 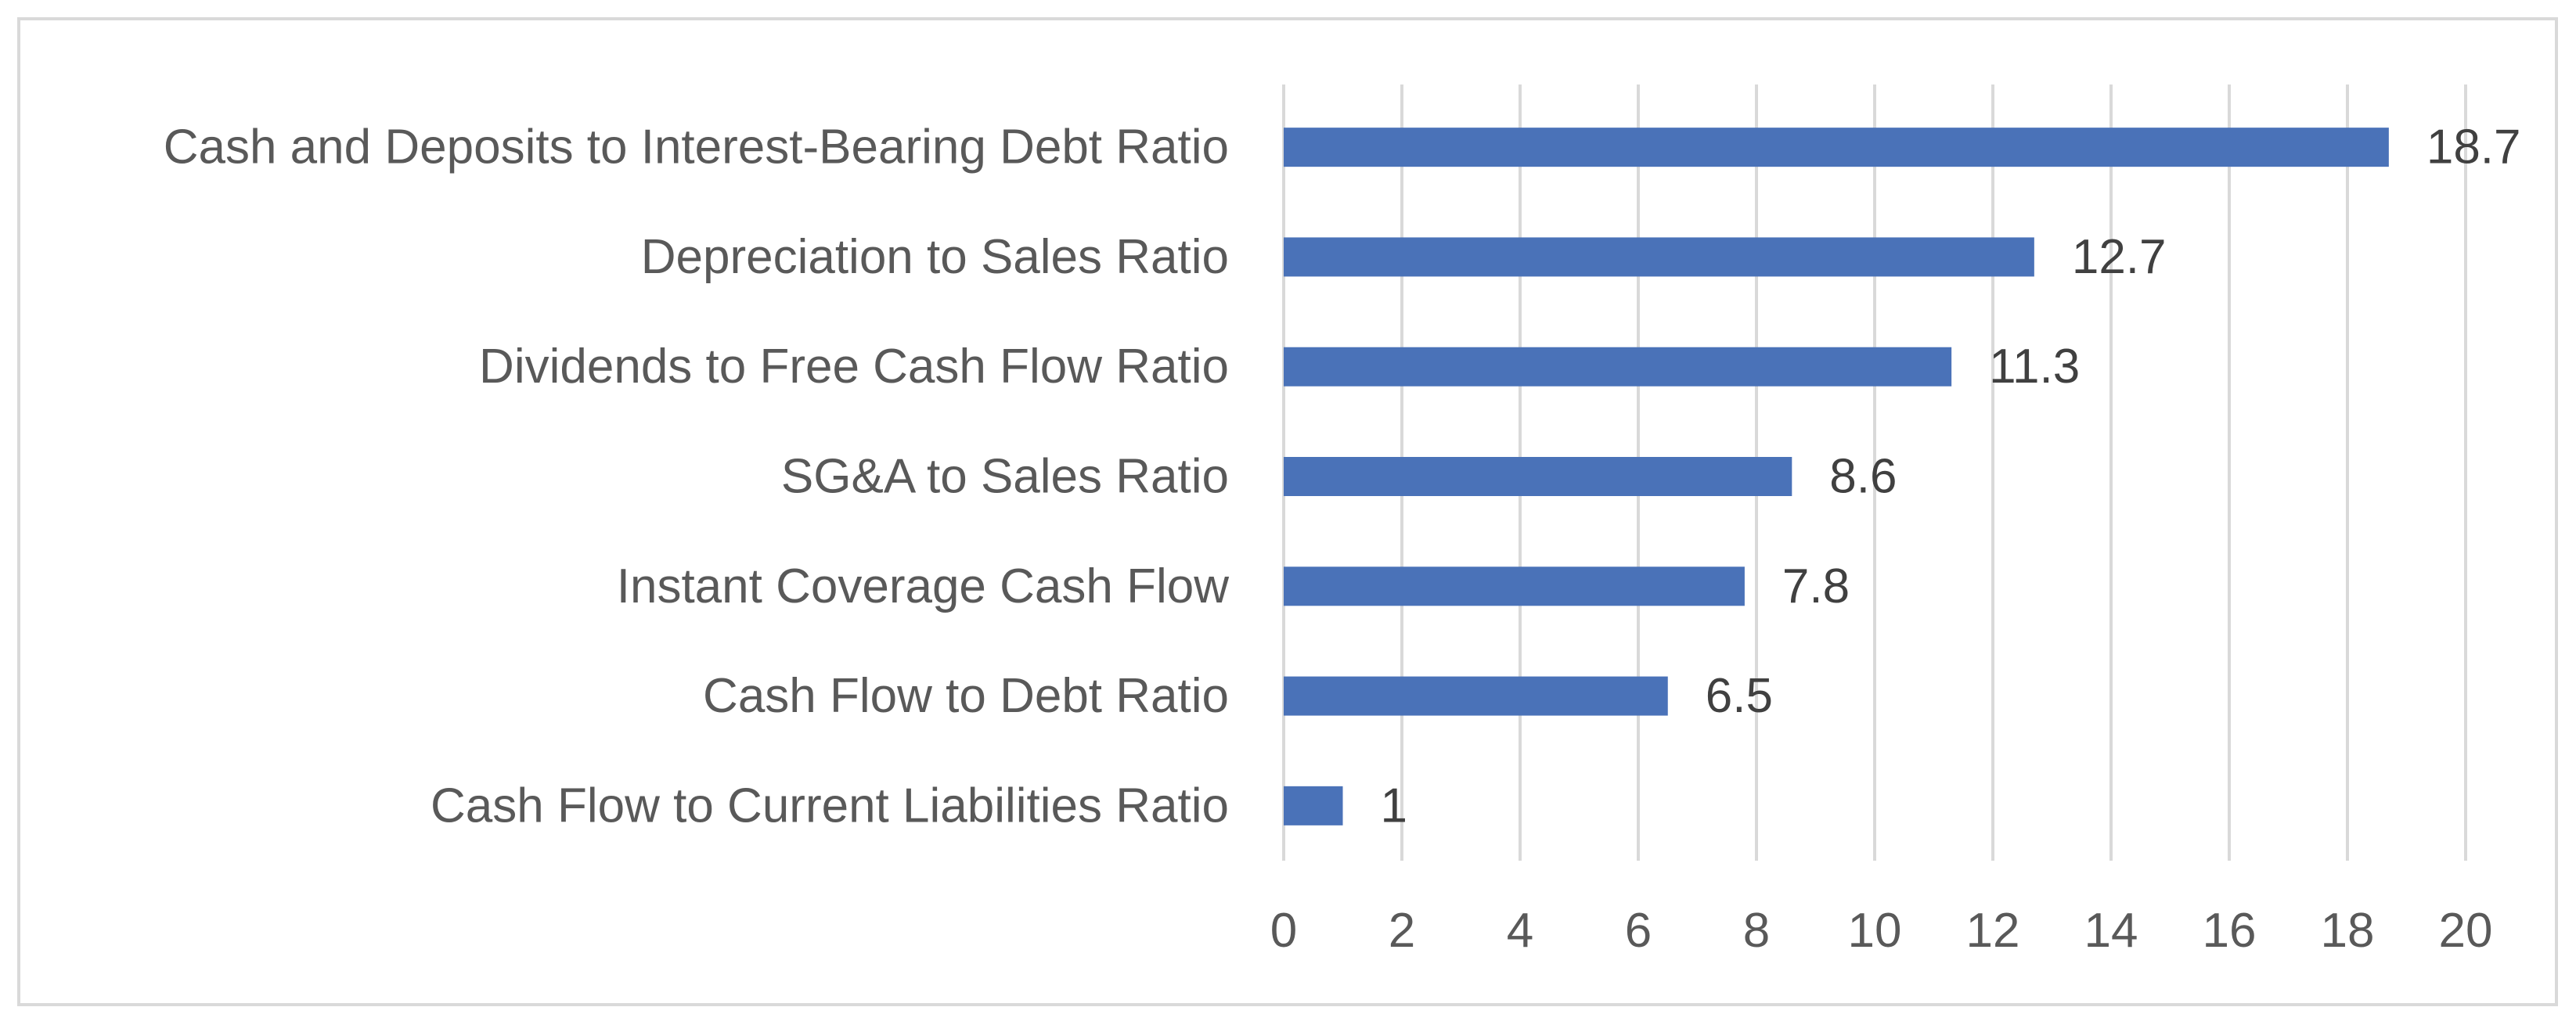 What do you see at coordinates (2466, 931) in the screenshot?
I see `x-tick-label: 20` at bounding box center [2466, 931].